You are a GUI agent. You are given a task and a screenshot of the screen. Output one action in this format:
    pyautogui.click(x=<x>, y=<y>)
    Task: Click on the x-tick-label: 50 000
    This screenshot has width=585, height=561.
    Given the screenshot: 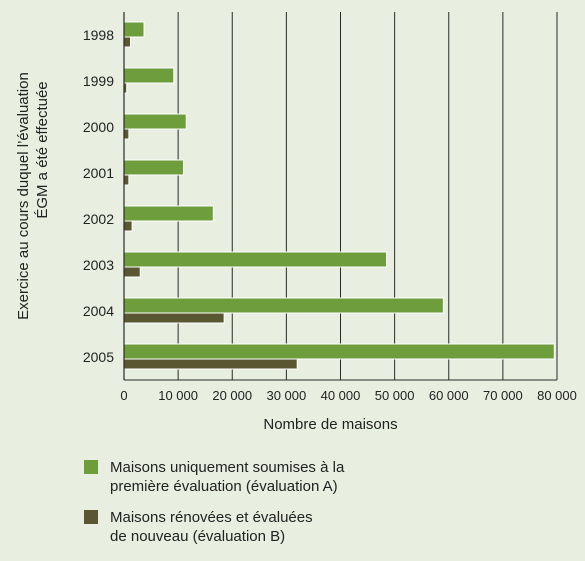 What is the action you would take?
    pyautogui.click(x=395, y=395)
    